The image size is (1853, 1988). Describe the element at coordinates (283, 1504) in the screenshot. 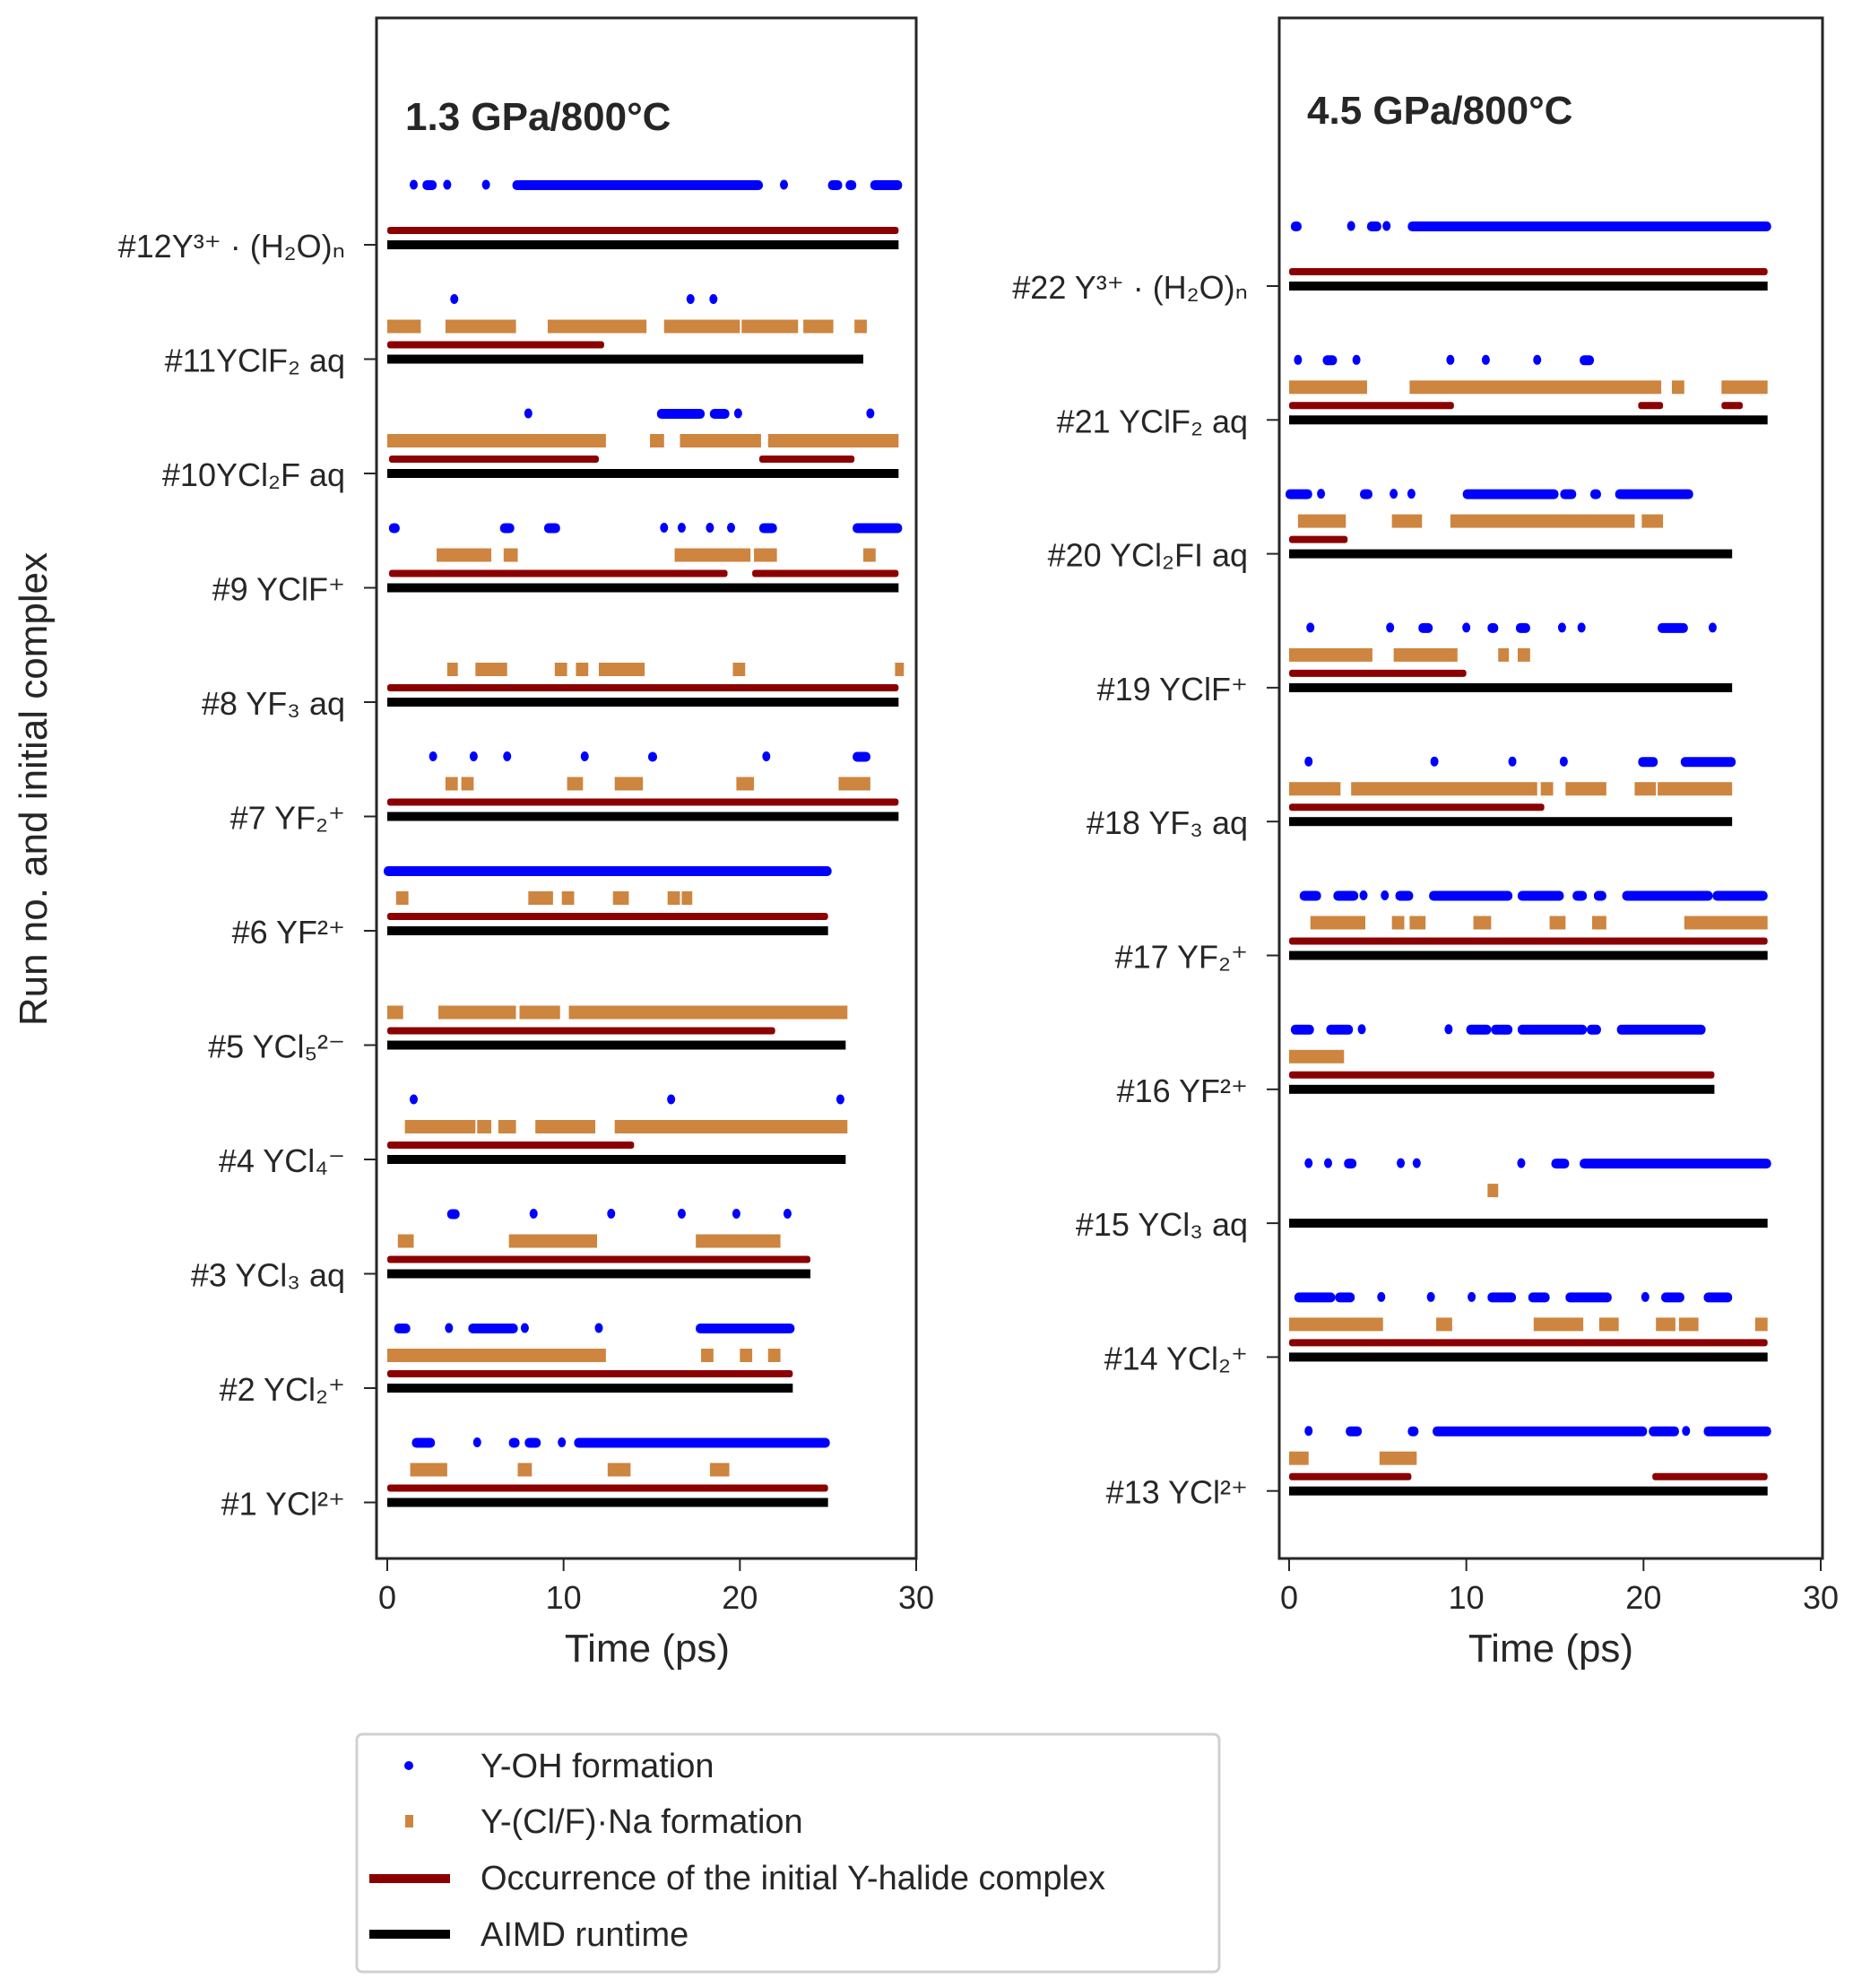

I see `run-label: #1 YCl²⁺` at that location.